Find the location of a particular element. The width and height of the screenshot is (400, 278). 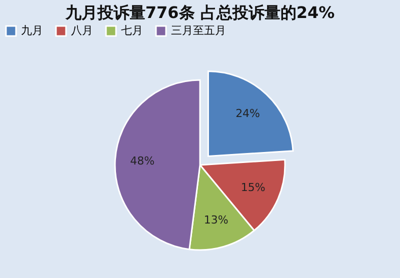

data-label: 24% is located at coordinates (248, 113).